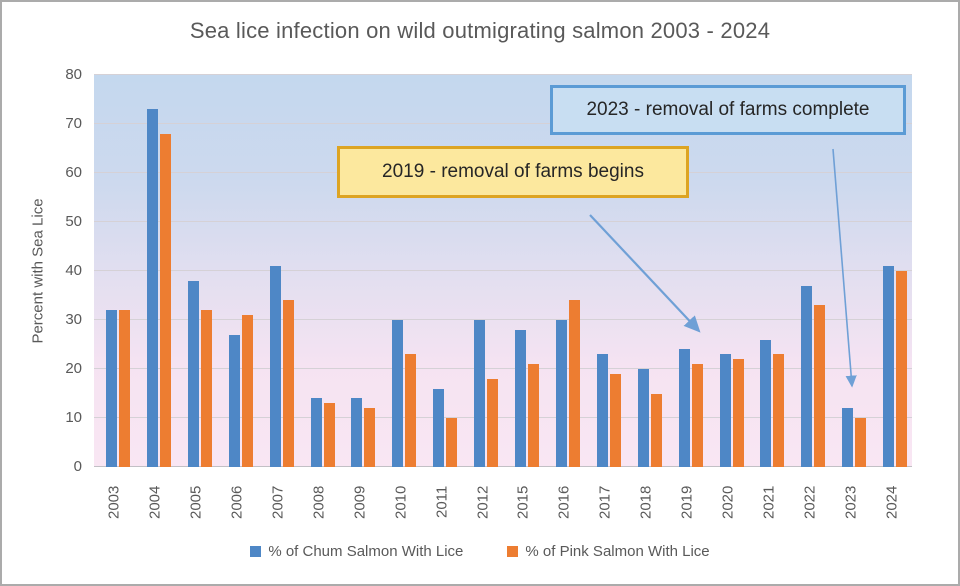  I want to click on x-axis-label-2004: 2004, so click(155, 502).